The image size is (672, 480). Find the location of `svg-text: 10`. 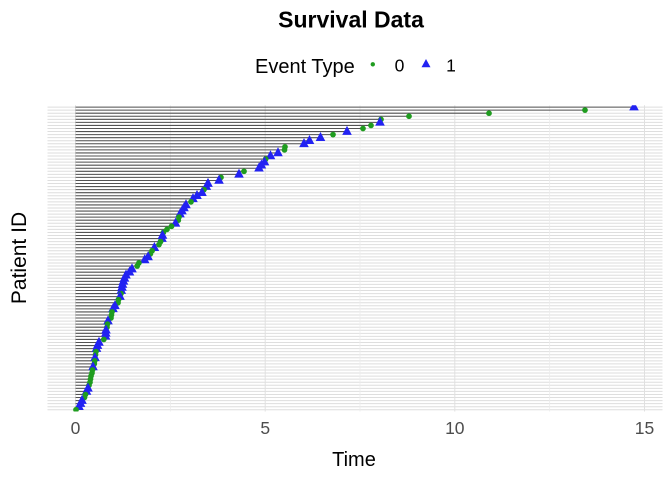

svg-text: 10 is located at coordinates (455, 428).